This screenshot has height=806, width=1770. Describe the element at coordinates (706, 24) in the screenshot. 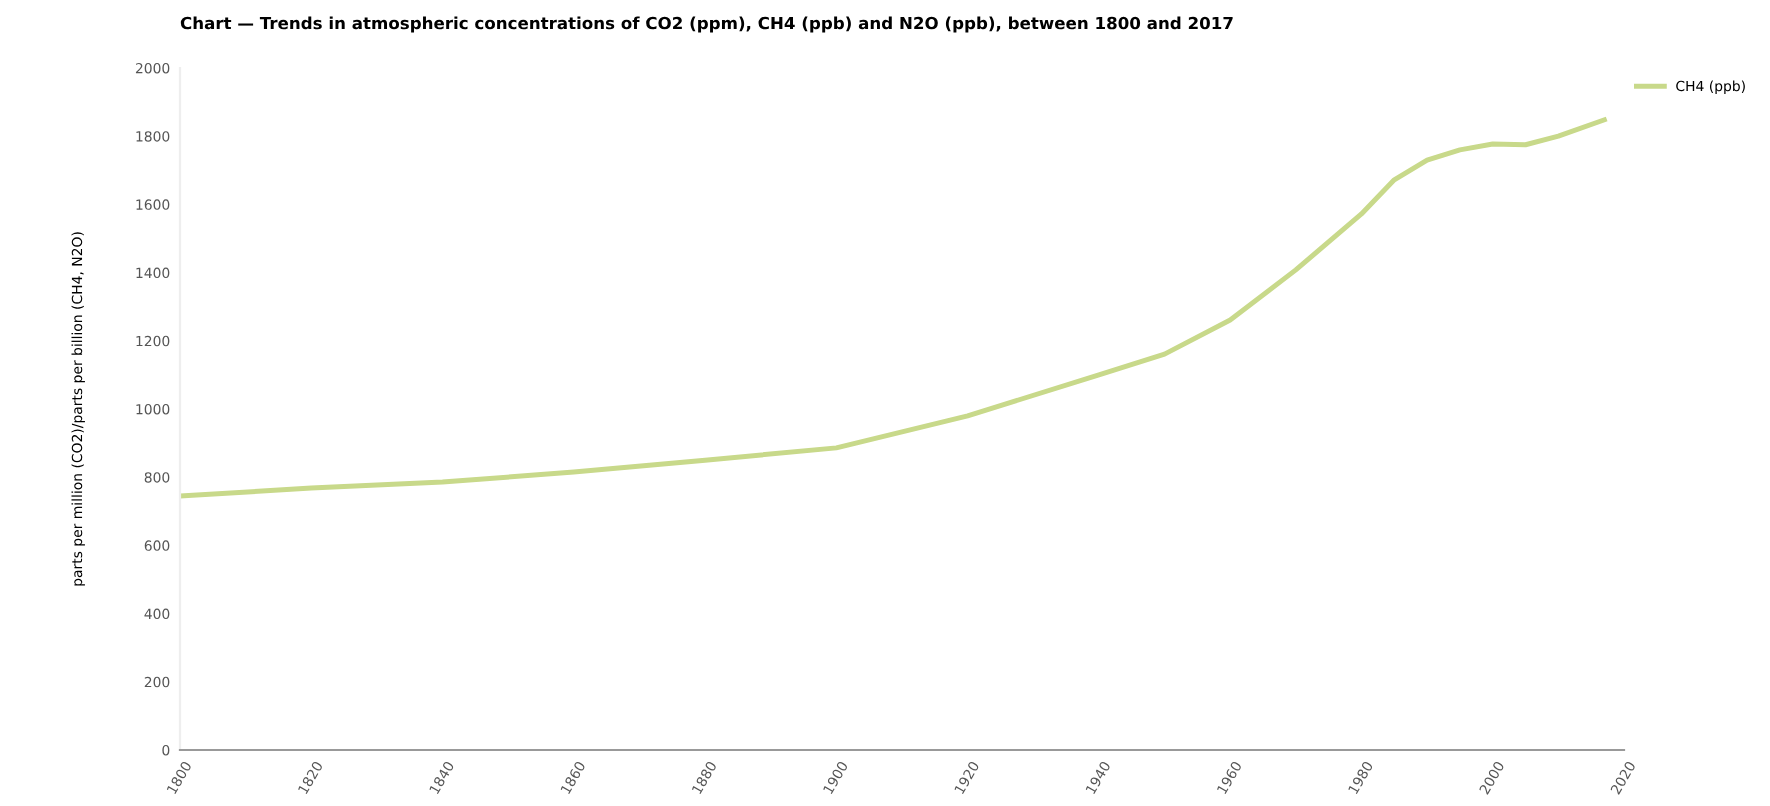

I see `chart-title: Chart — Trends in atmospheric concentrations of CO2 (ppm), CH4 (ppb) and N2O (ppb), between 1800 and 2017` at that location.